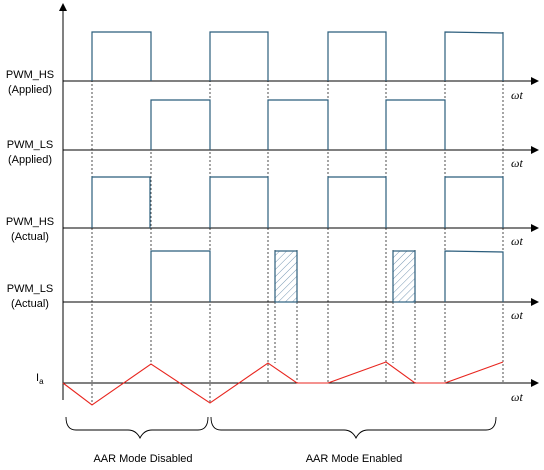 The width and height of the screenshot is (544, 470). I want to click on pwm-ls-actual-waveform, so click(327, 276).